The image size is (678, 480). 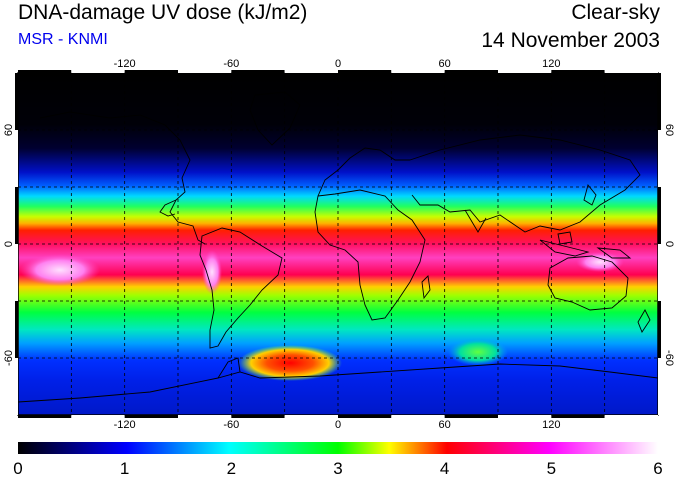 I want to click on antarctic-secondary-uv-region, so click(x=478, y=352).